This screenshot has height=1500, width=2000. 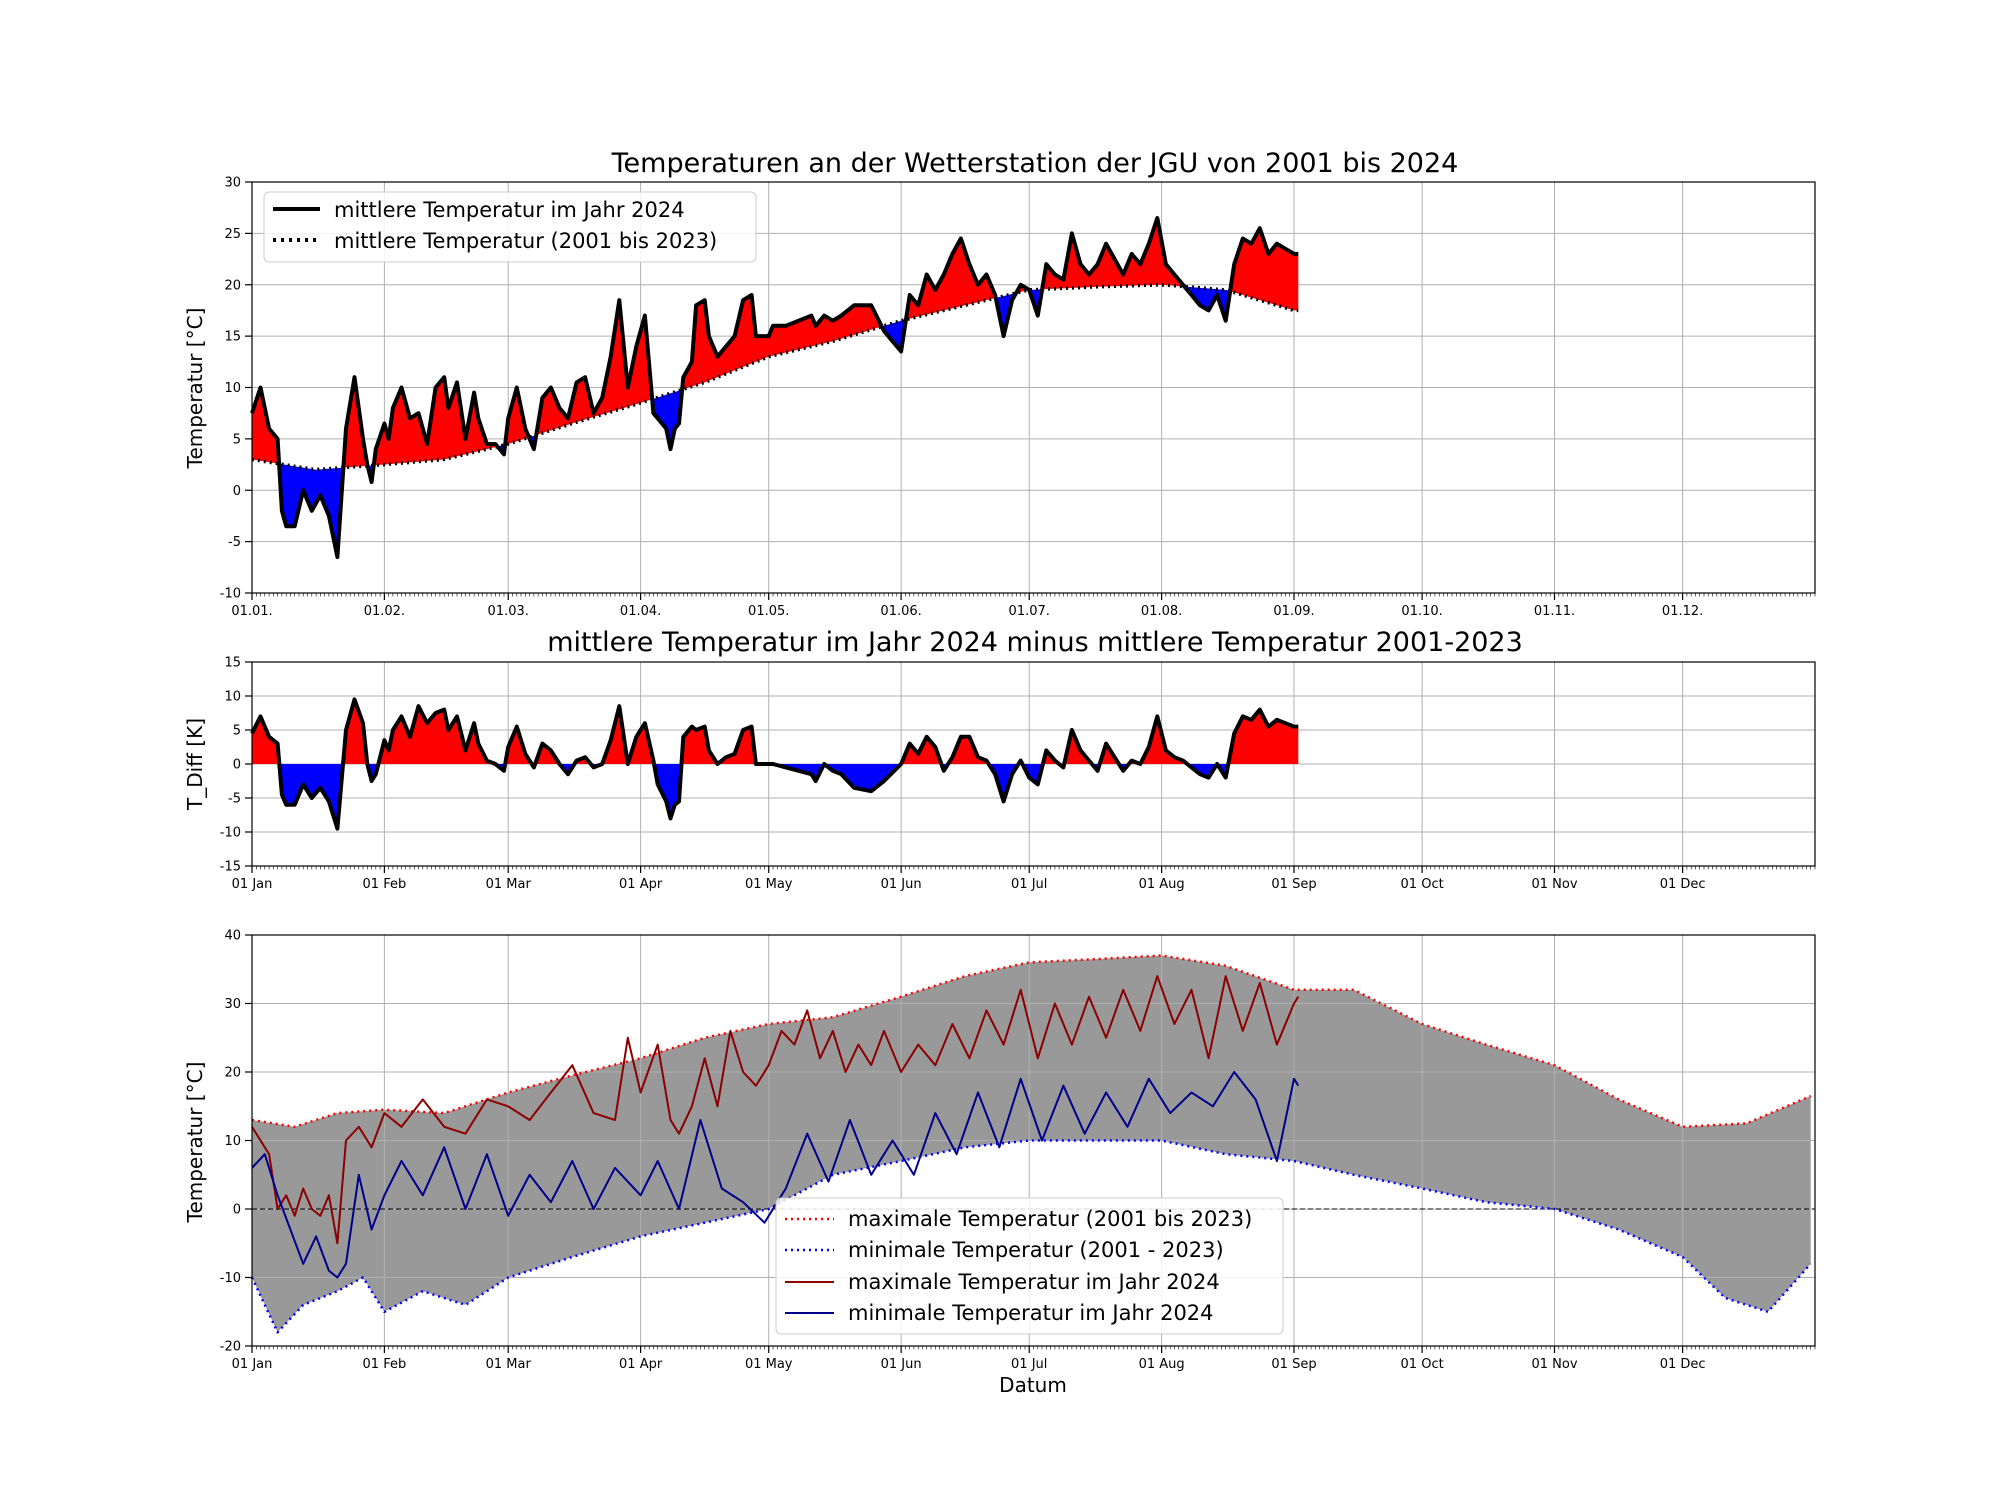 What do you see at coordinates (1293, 611) in the screenshot?
I see `x-tick-label: 01.09.` at bounding box center [1293, 611].